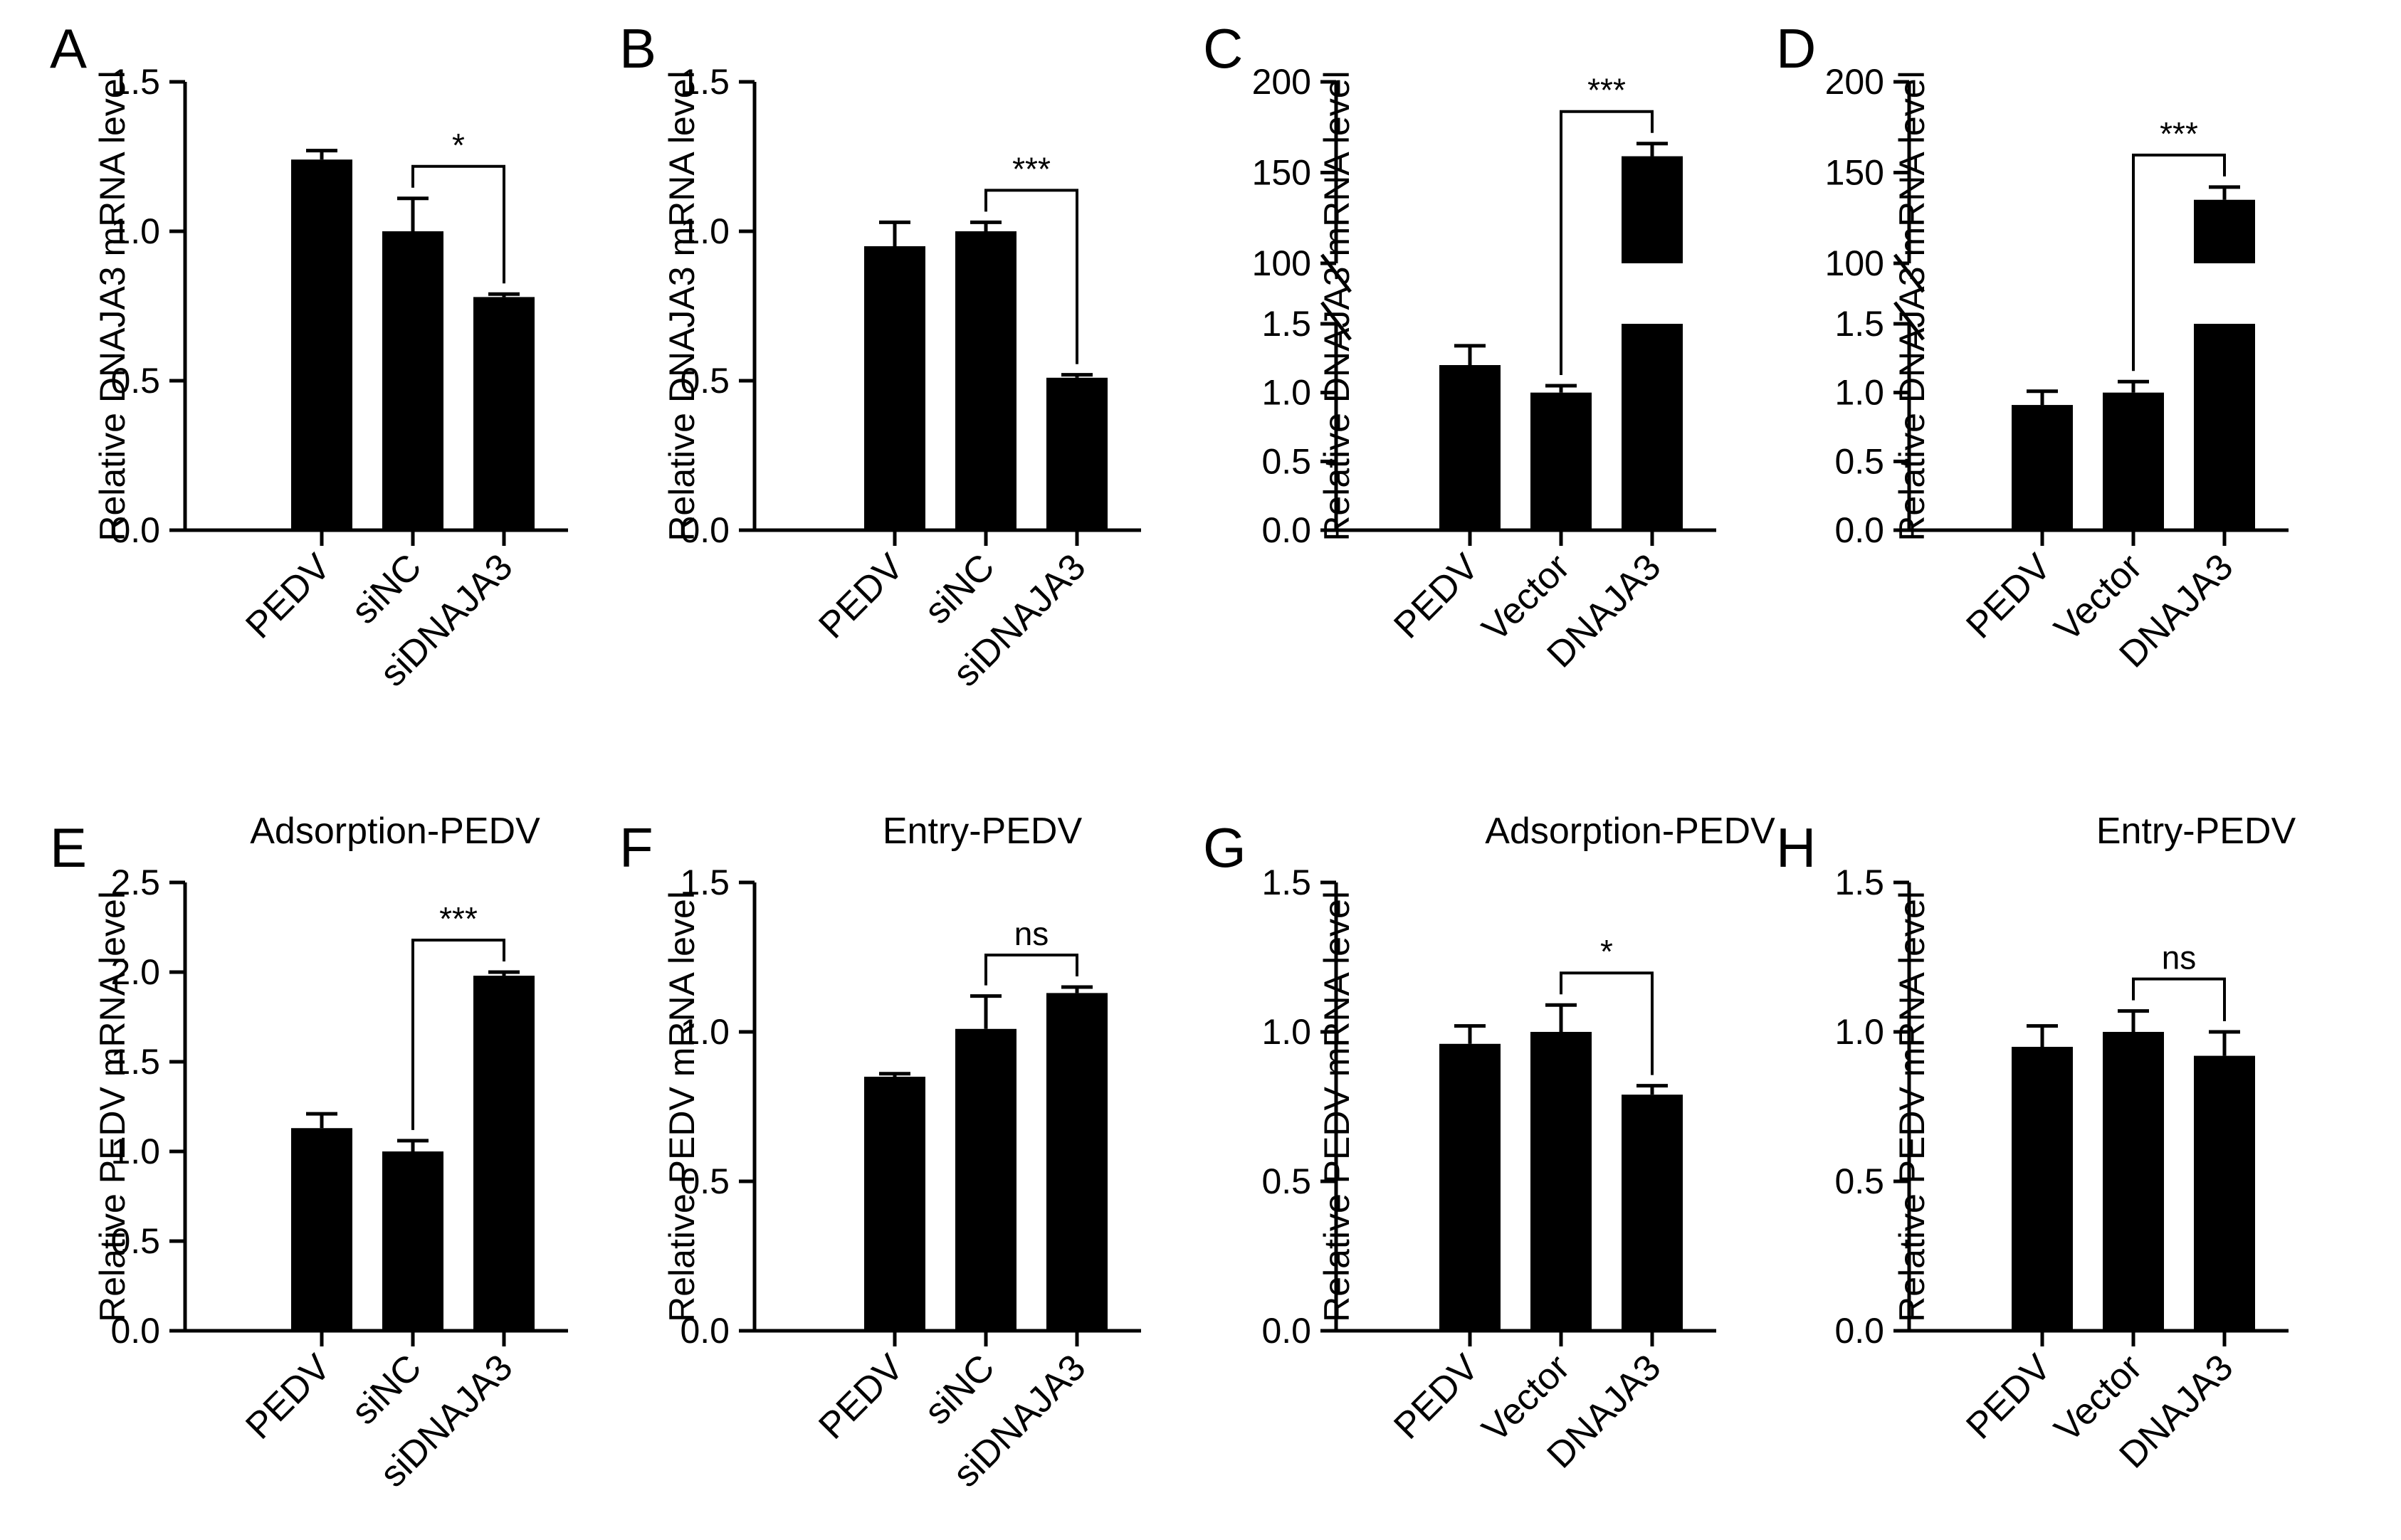 This screenshot has width=2401, height=1540. I want to click on panel-letter: B, so click(637, 48).